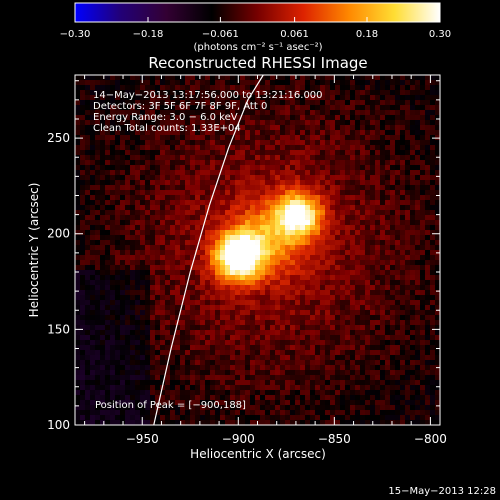  Describe the element at coordinates (58, 329) in the screenshot. I see `y-tick-label: 150` at that location.